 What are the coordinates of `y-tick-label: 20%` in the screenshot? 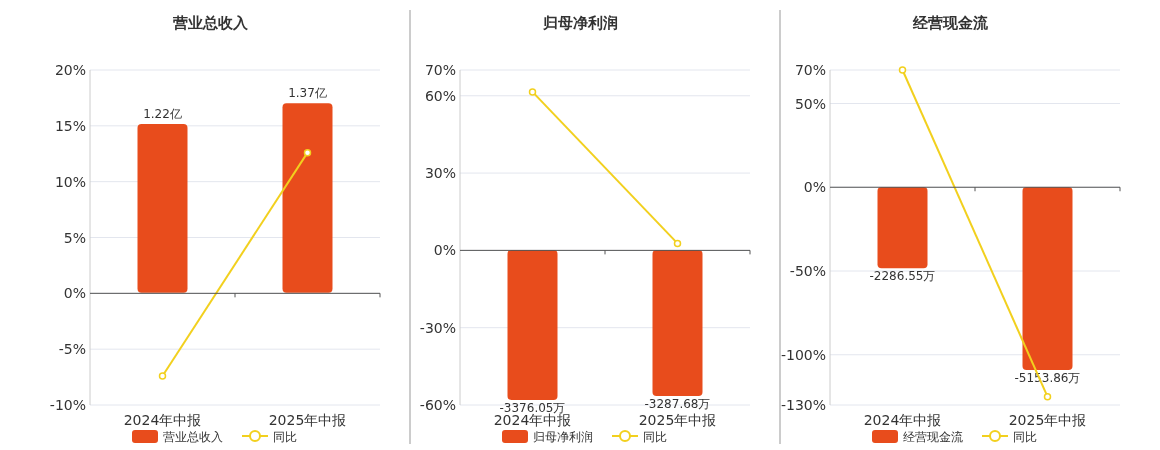 It's located at (70, 70).